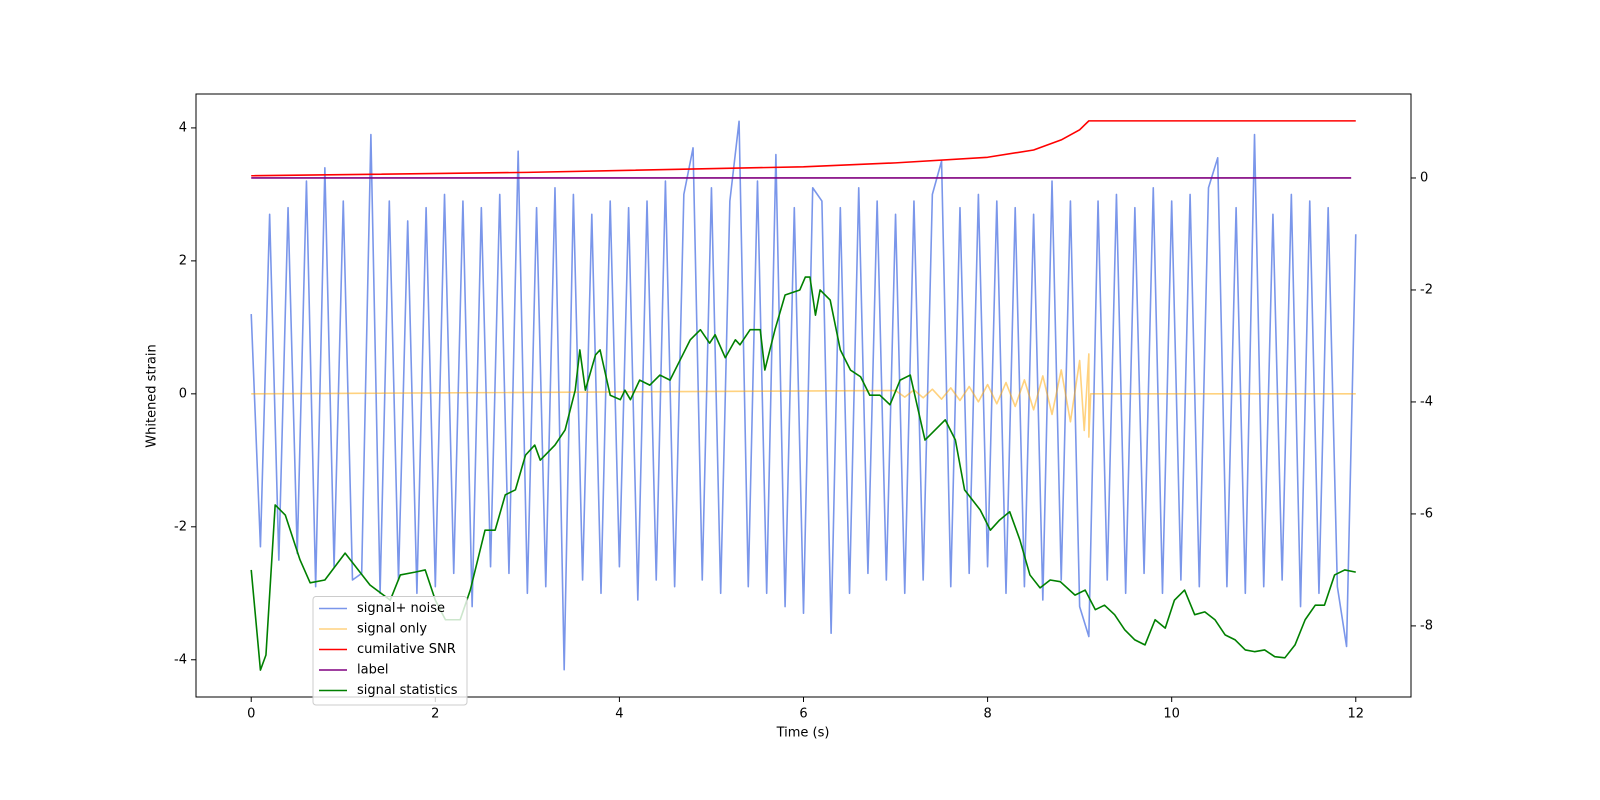  I want to click on legend-box, so click(390, 651).